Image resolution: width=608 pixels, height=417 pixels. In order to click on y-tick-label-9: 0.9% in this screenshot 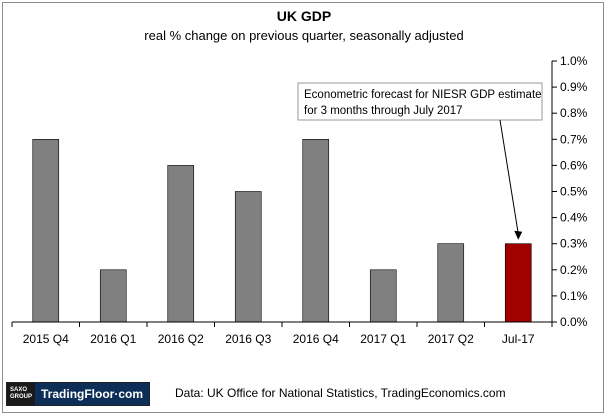, I will do `click(574, 87)`.